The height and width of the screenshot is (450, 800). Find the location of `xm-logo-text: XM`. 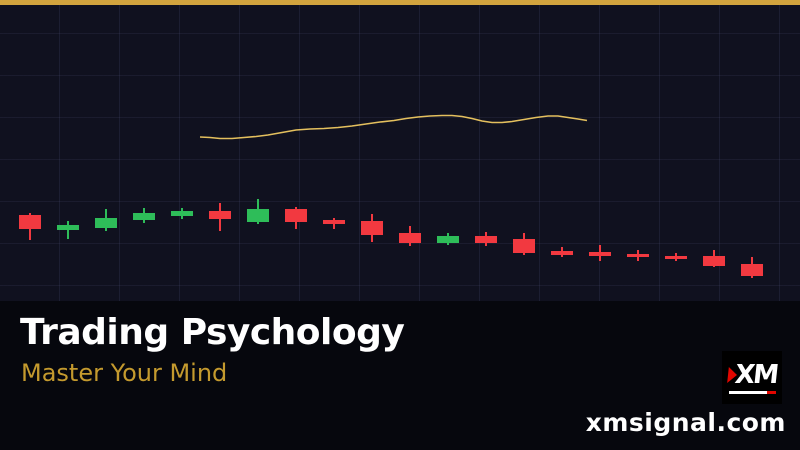

xm-logo-text: XM is located at coordinates (755, 374).